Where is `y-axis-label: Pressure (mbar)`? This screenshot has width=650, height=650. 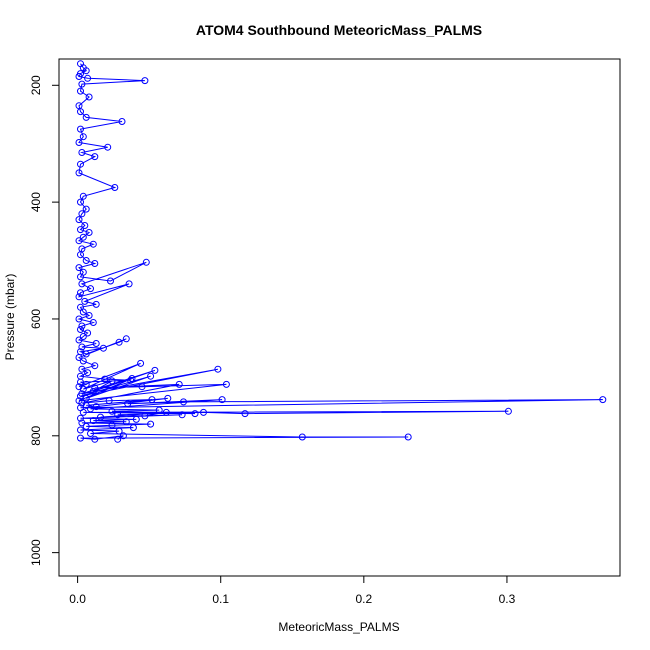
y-axis-label: Pressure (mbar) is located at coordinates (10, 317).